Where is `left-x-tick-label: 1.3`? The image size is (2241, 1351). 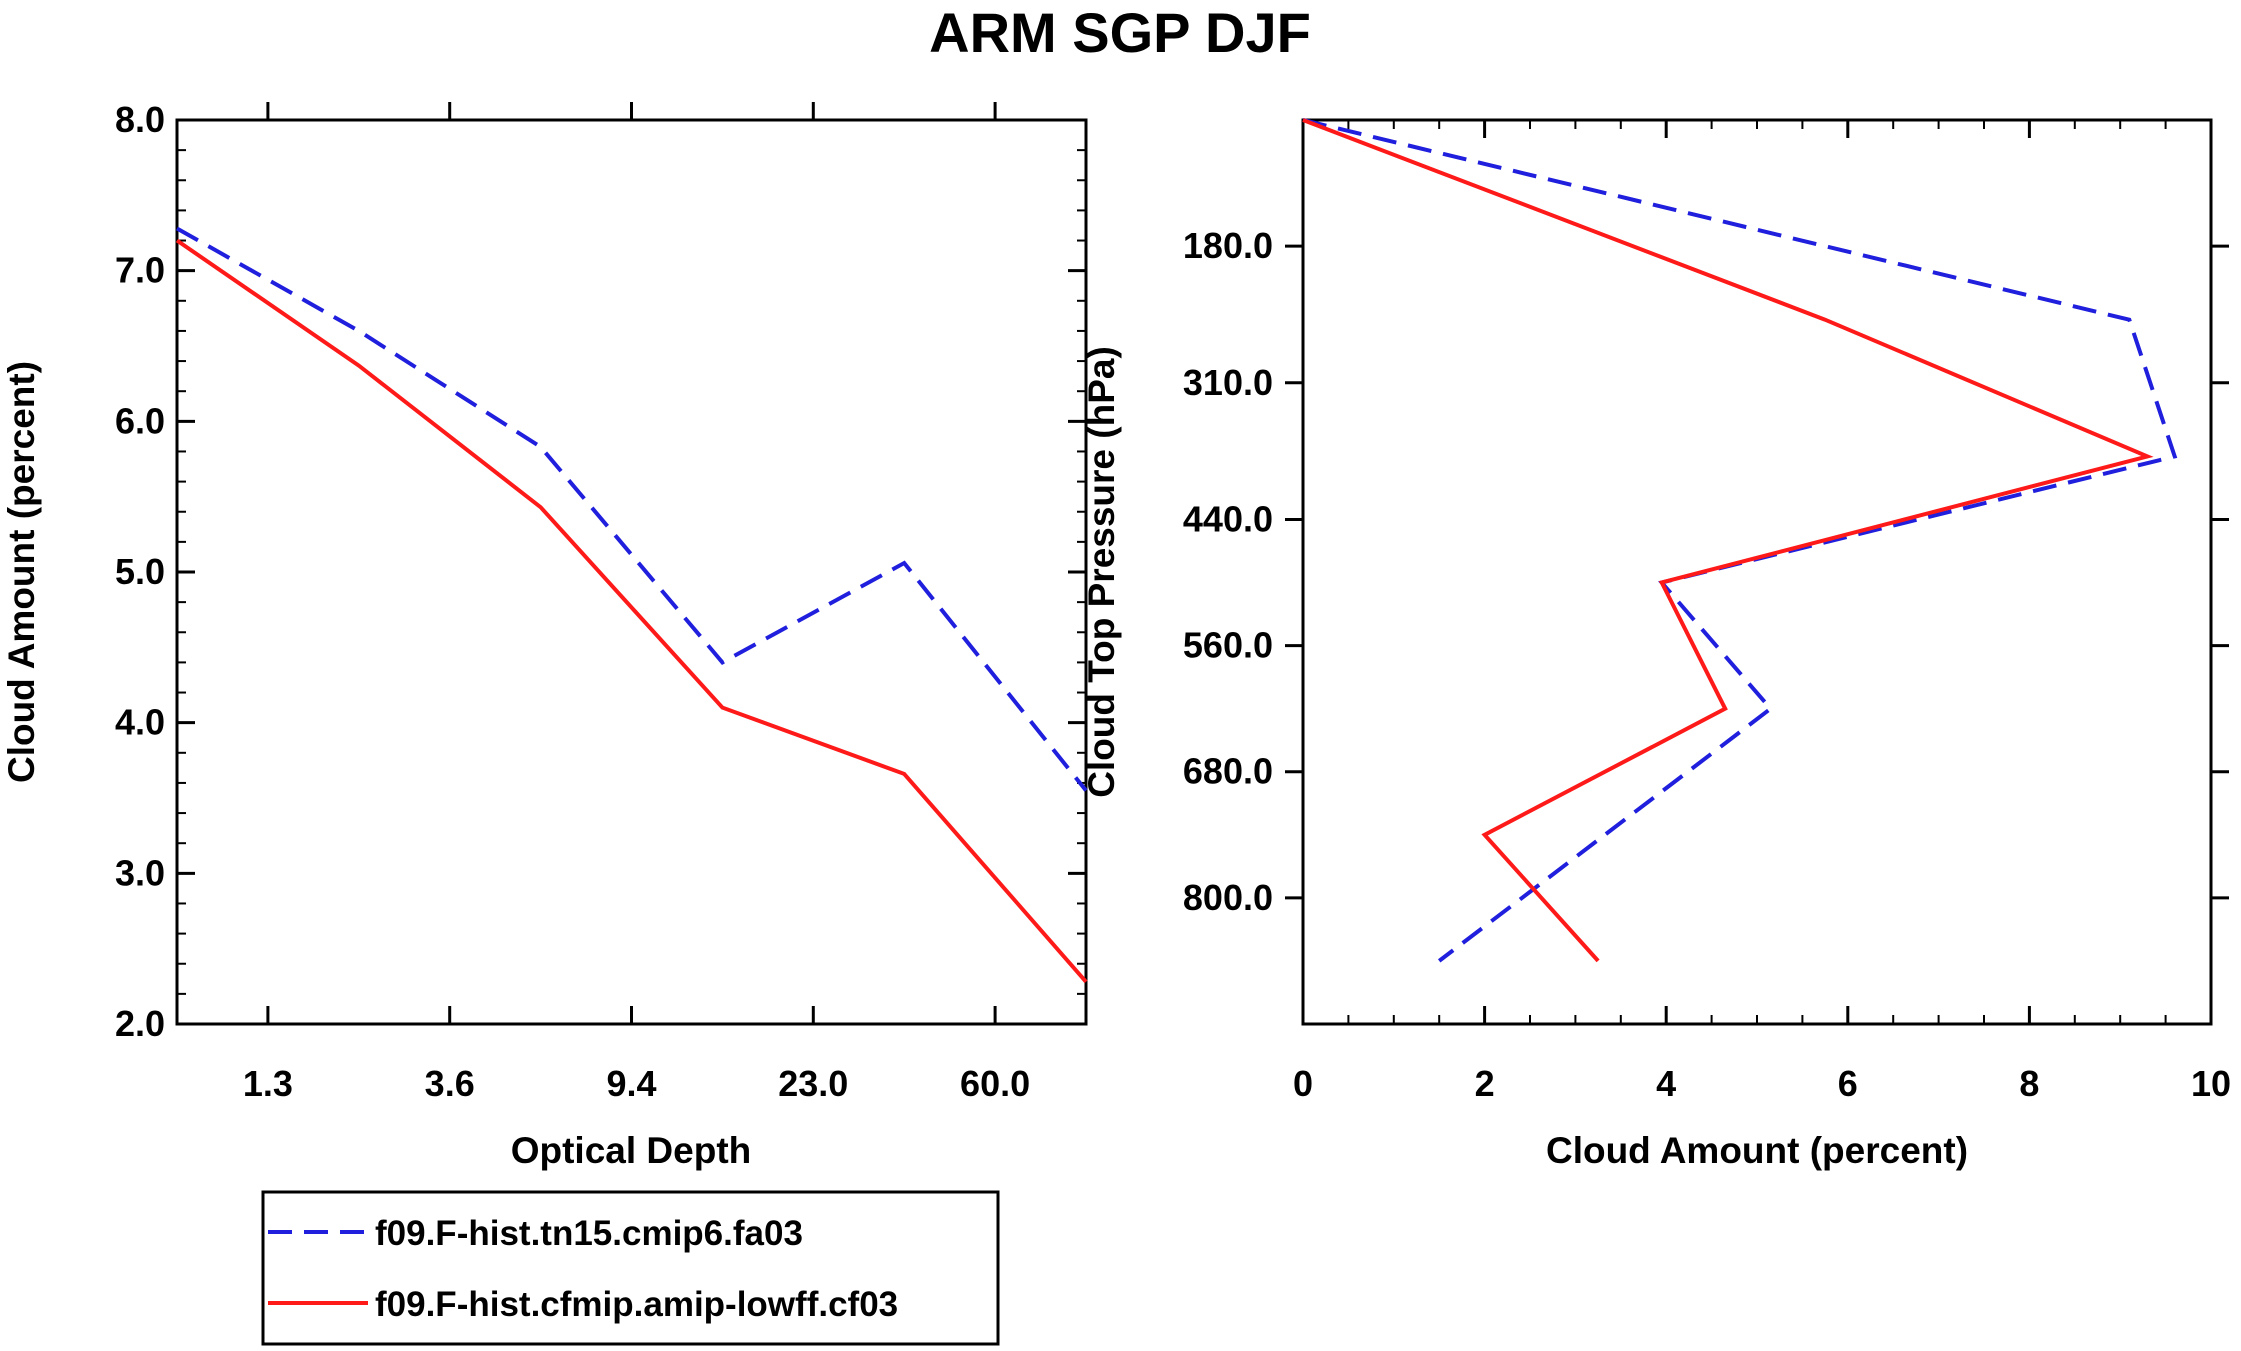
left-x-tick-label: 1.3 is located at coordinates (268, 1083).